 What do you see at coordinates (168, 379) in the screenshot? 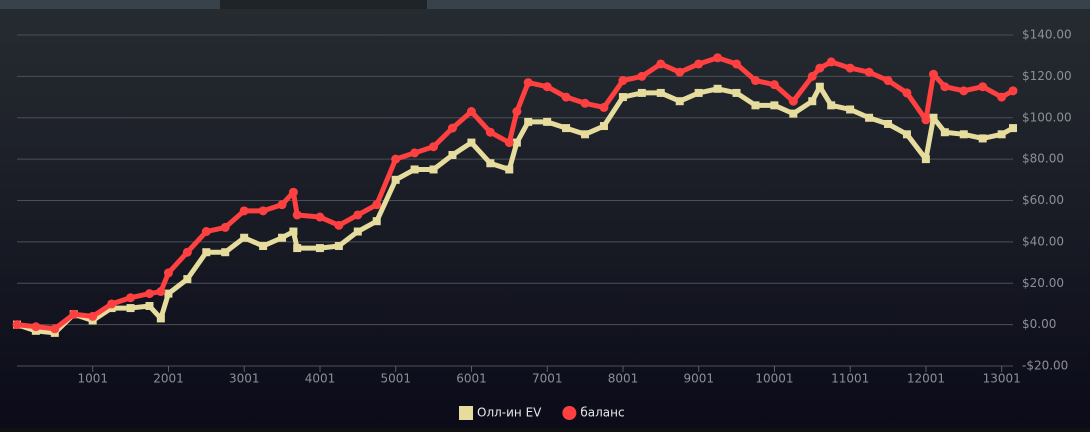
I see `x-tick-label: 2001` at bounding box center [168, 379].